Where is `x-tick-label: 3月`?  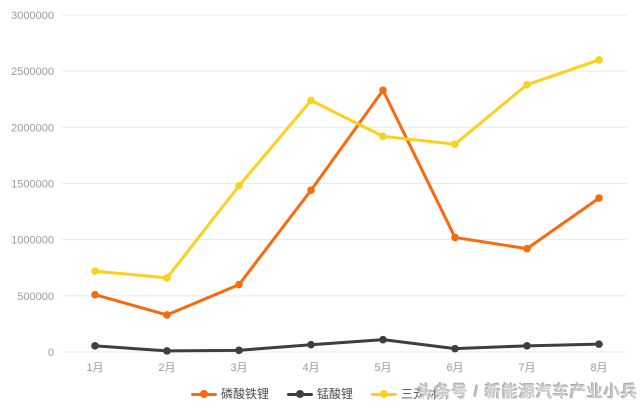 x-tick-label: 3月 is located at coordinates (238, 368).